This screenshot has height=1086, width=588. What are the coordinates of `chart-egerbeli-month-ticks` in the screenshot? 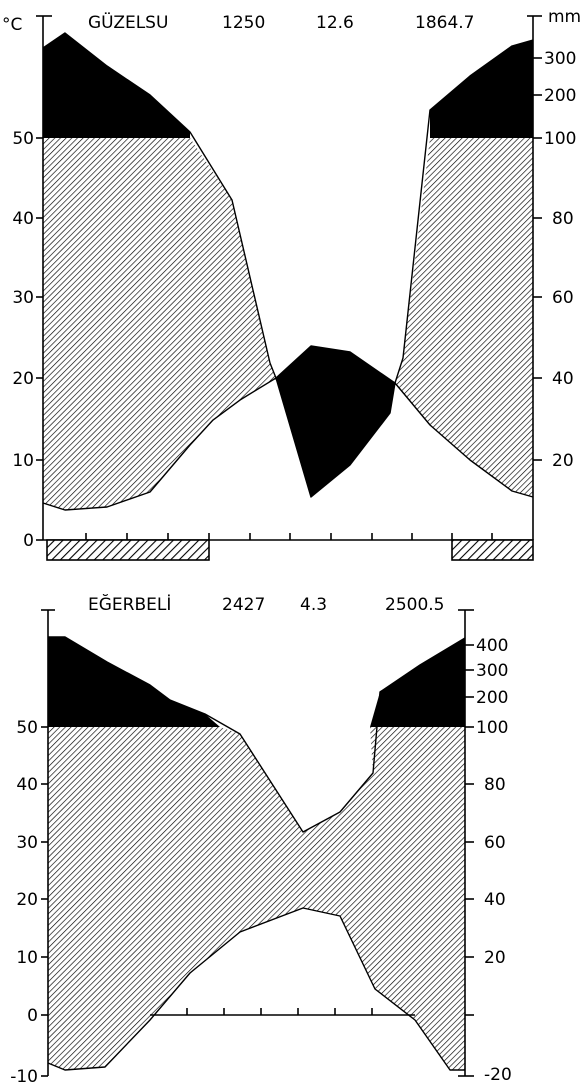 It's located at (279, 1011).